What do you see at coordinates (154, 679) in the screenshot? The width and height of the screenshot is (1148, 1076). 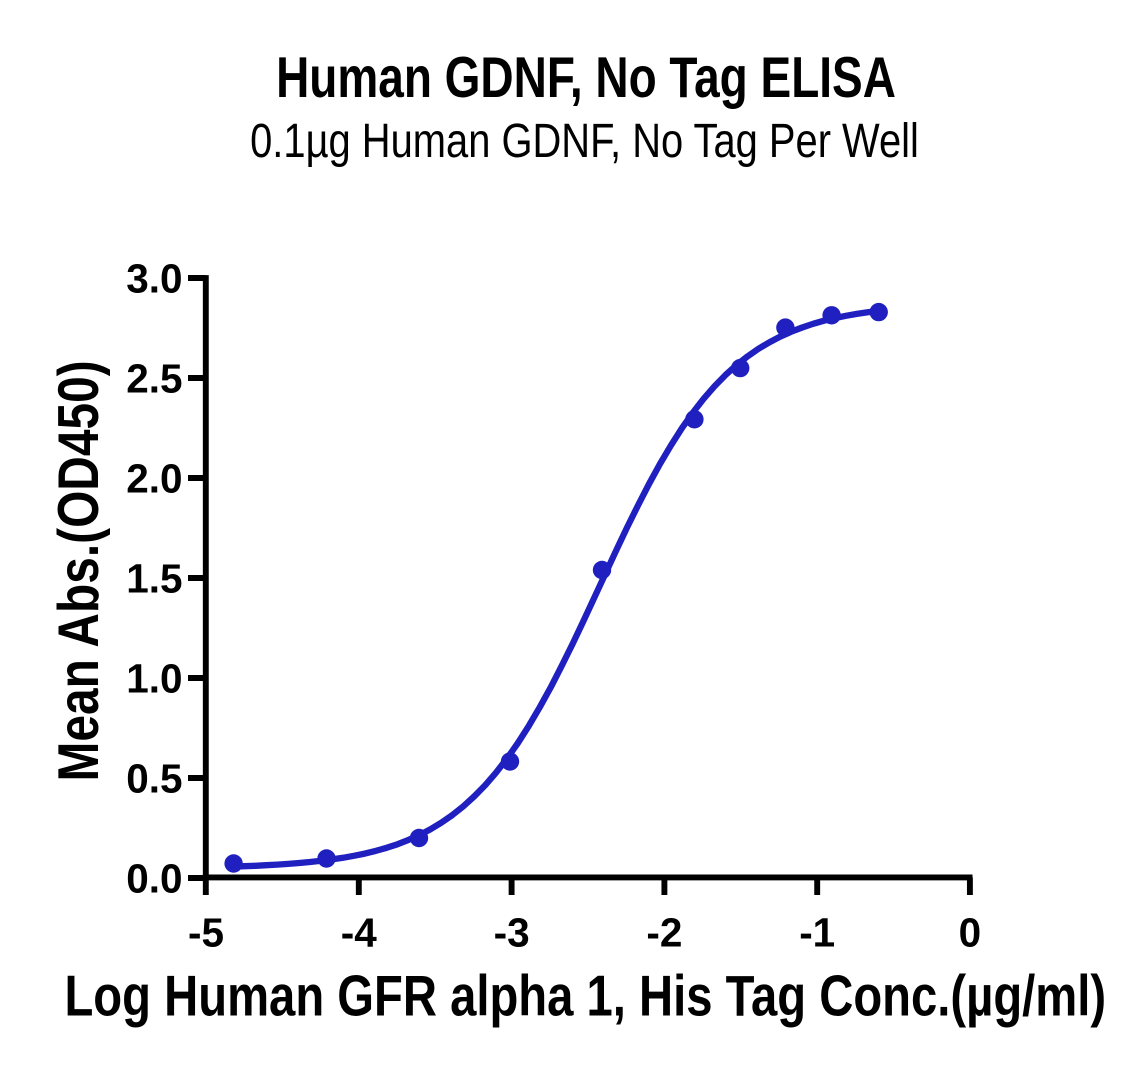 I see `svg-text: 1.0` at bounding box center [154, 679].